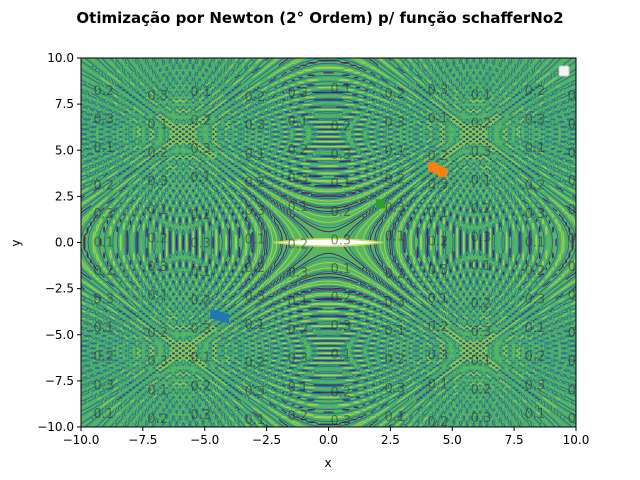  I want to click on optimization-paths, so click(328, 242).